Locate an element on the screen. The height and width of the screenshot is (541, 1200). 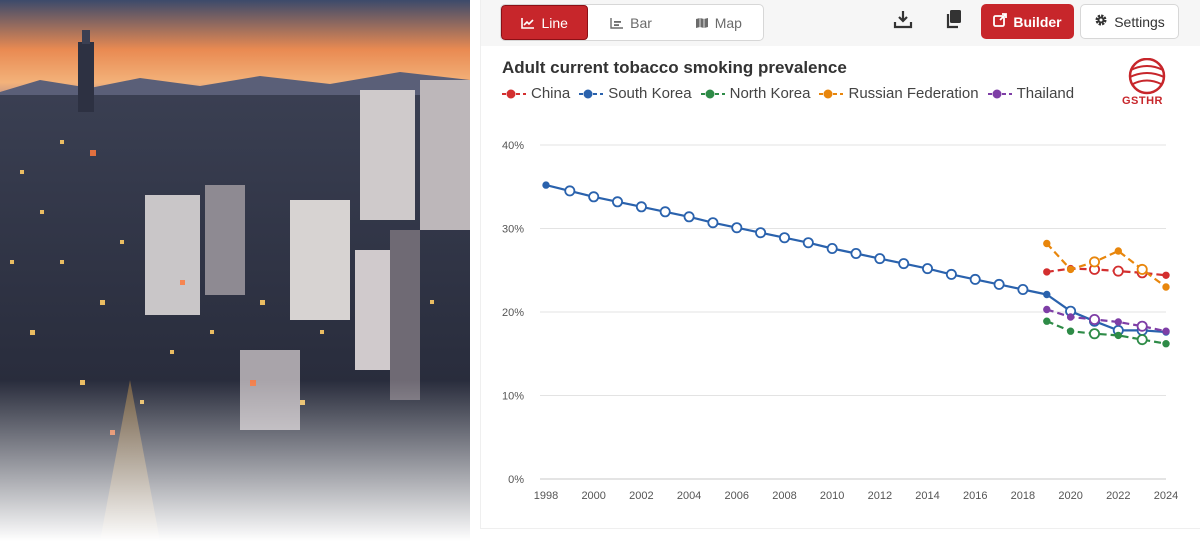
y-tick-label: 10% is located at coordinates (513, 397).